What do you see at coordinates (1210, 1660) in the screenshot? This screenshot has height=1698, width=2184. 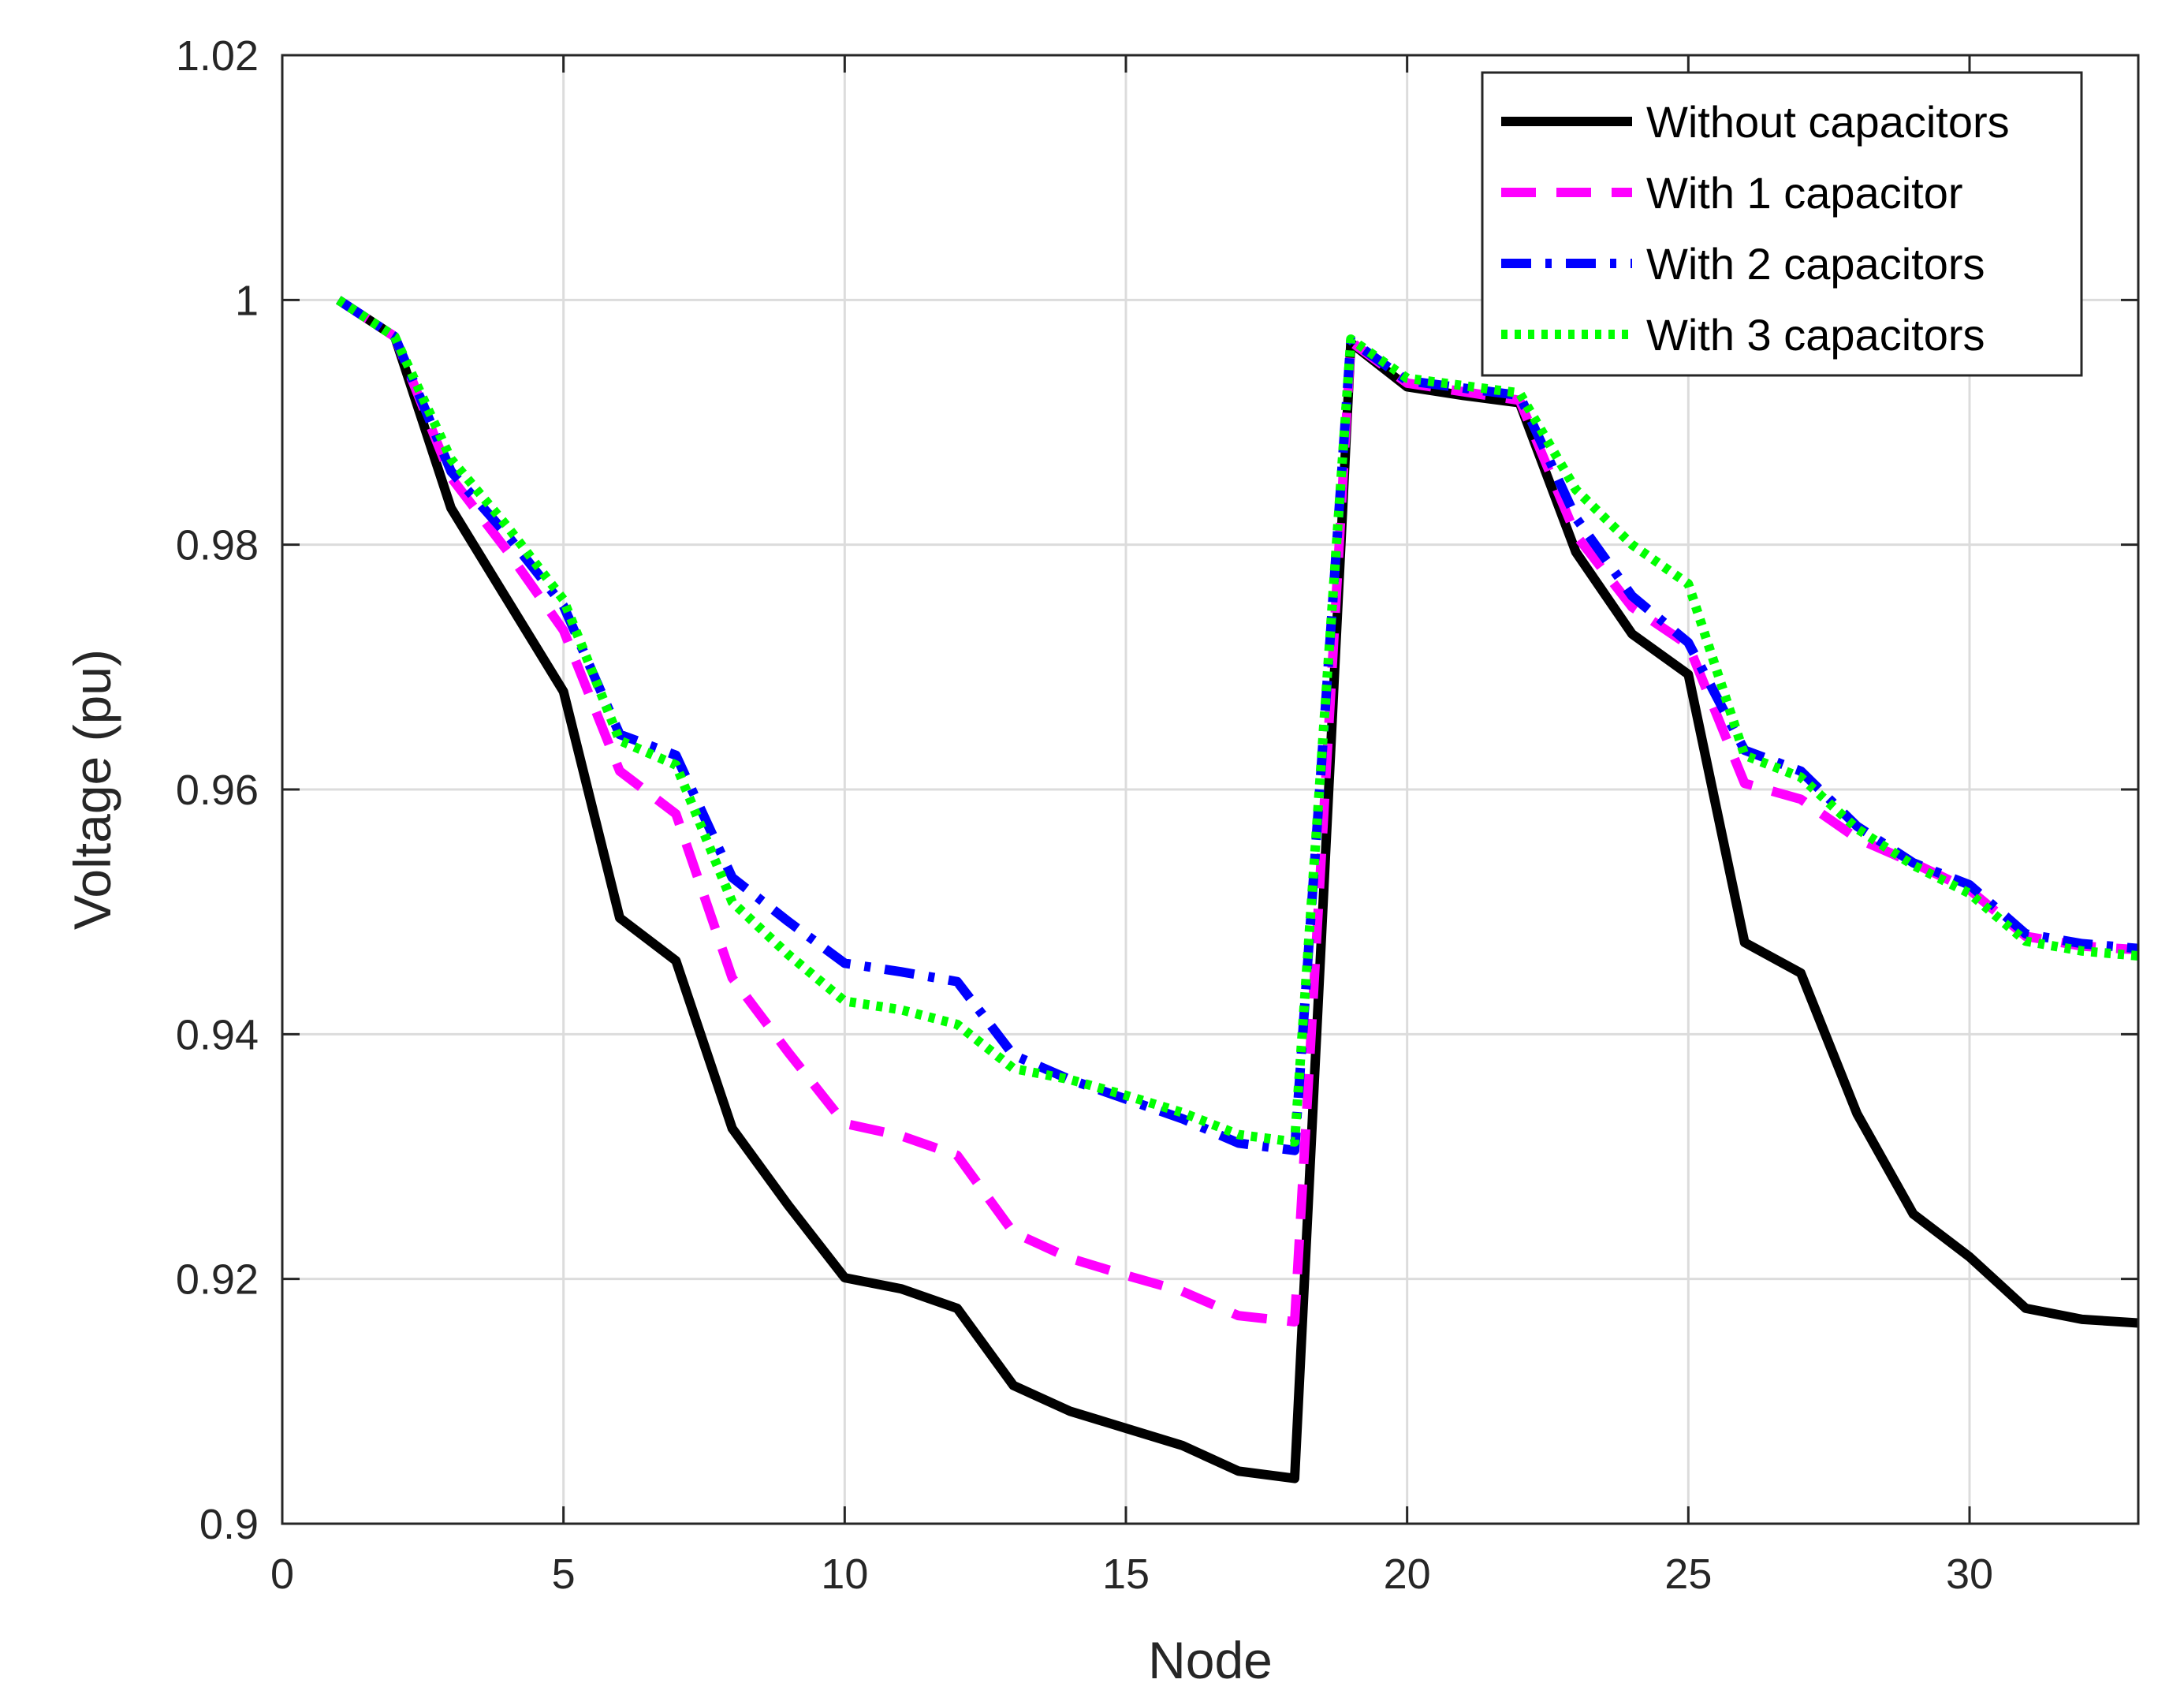 I see `x-axis-label: Node` at bounding box center [1210, 1660].